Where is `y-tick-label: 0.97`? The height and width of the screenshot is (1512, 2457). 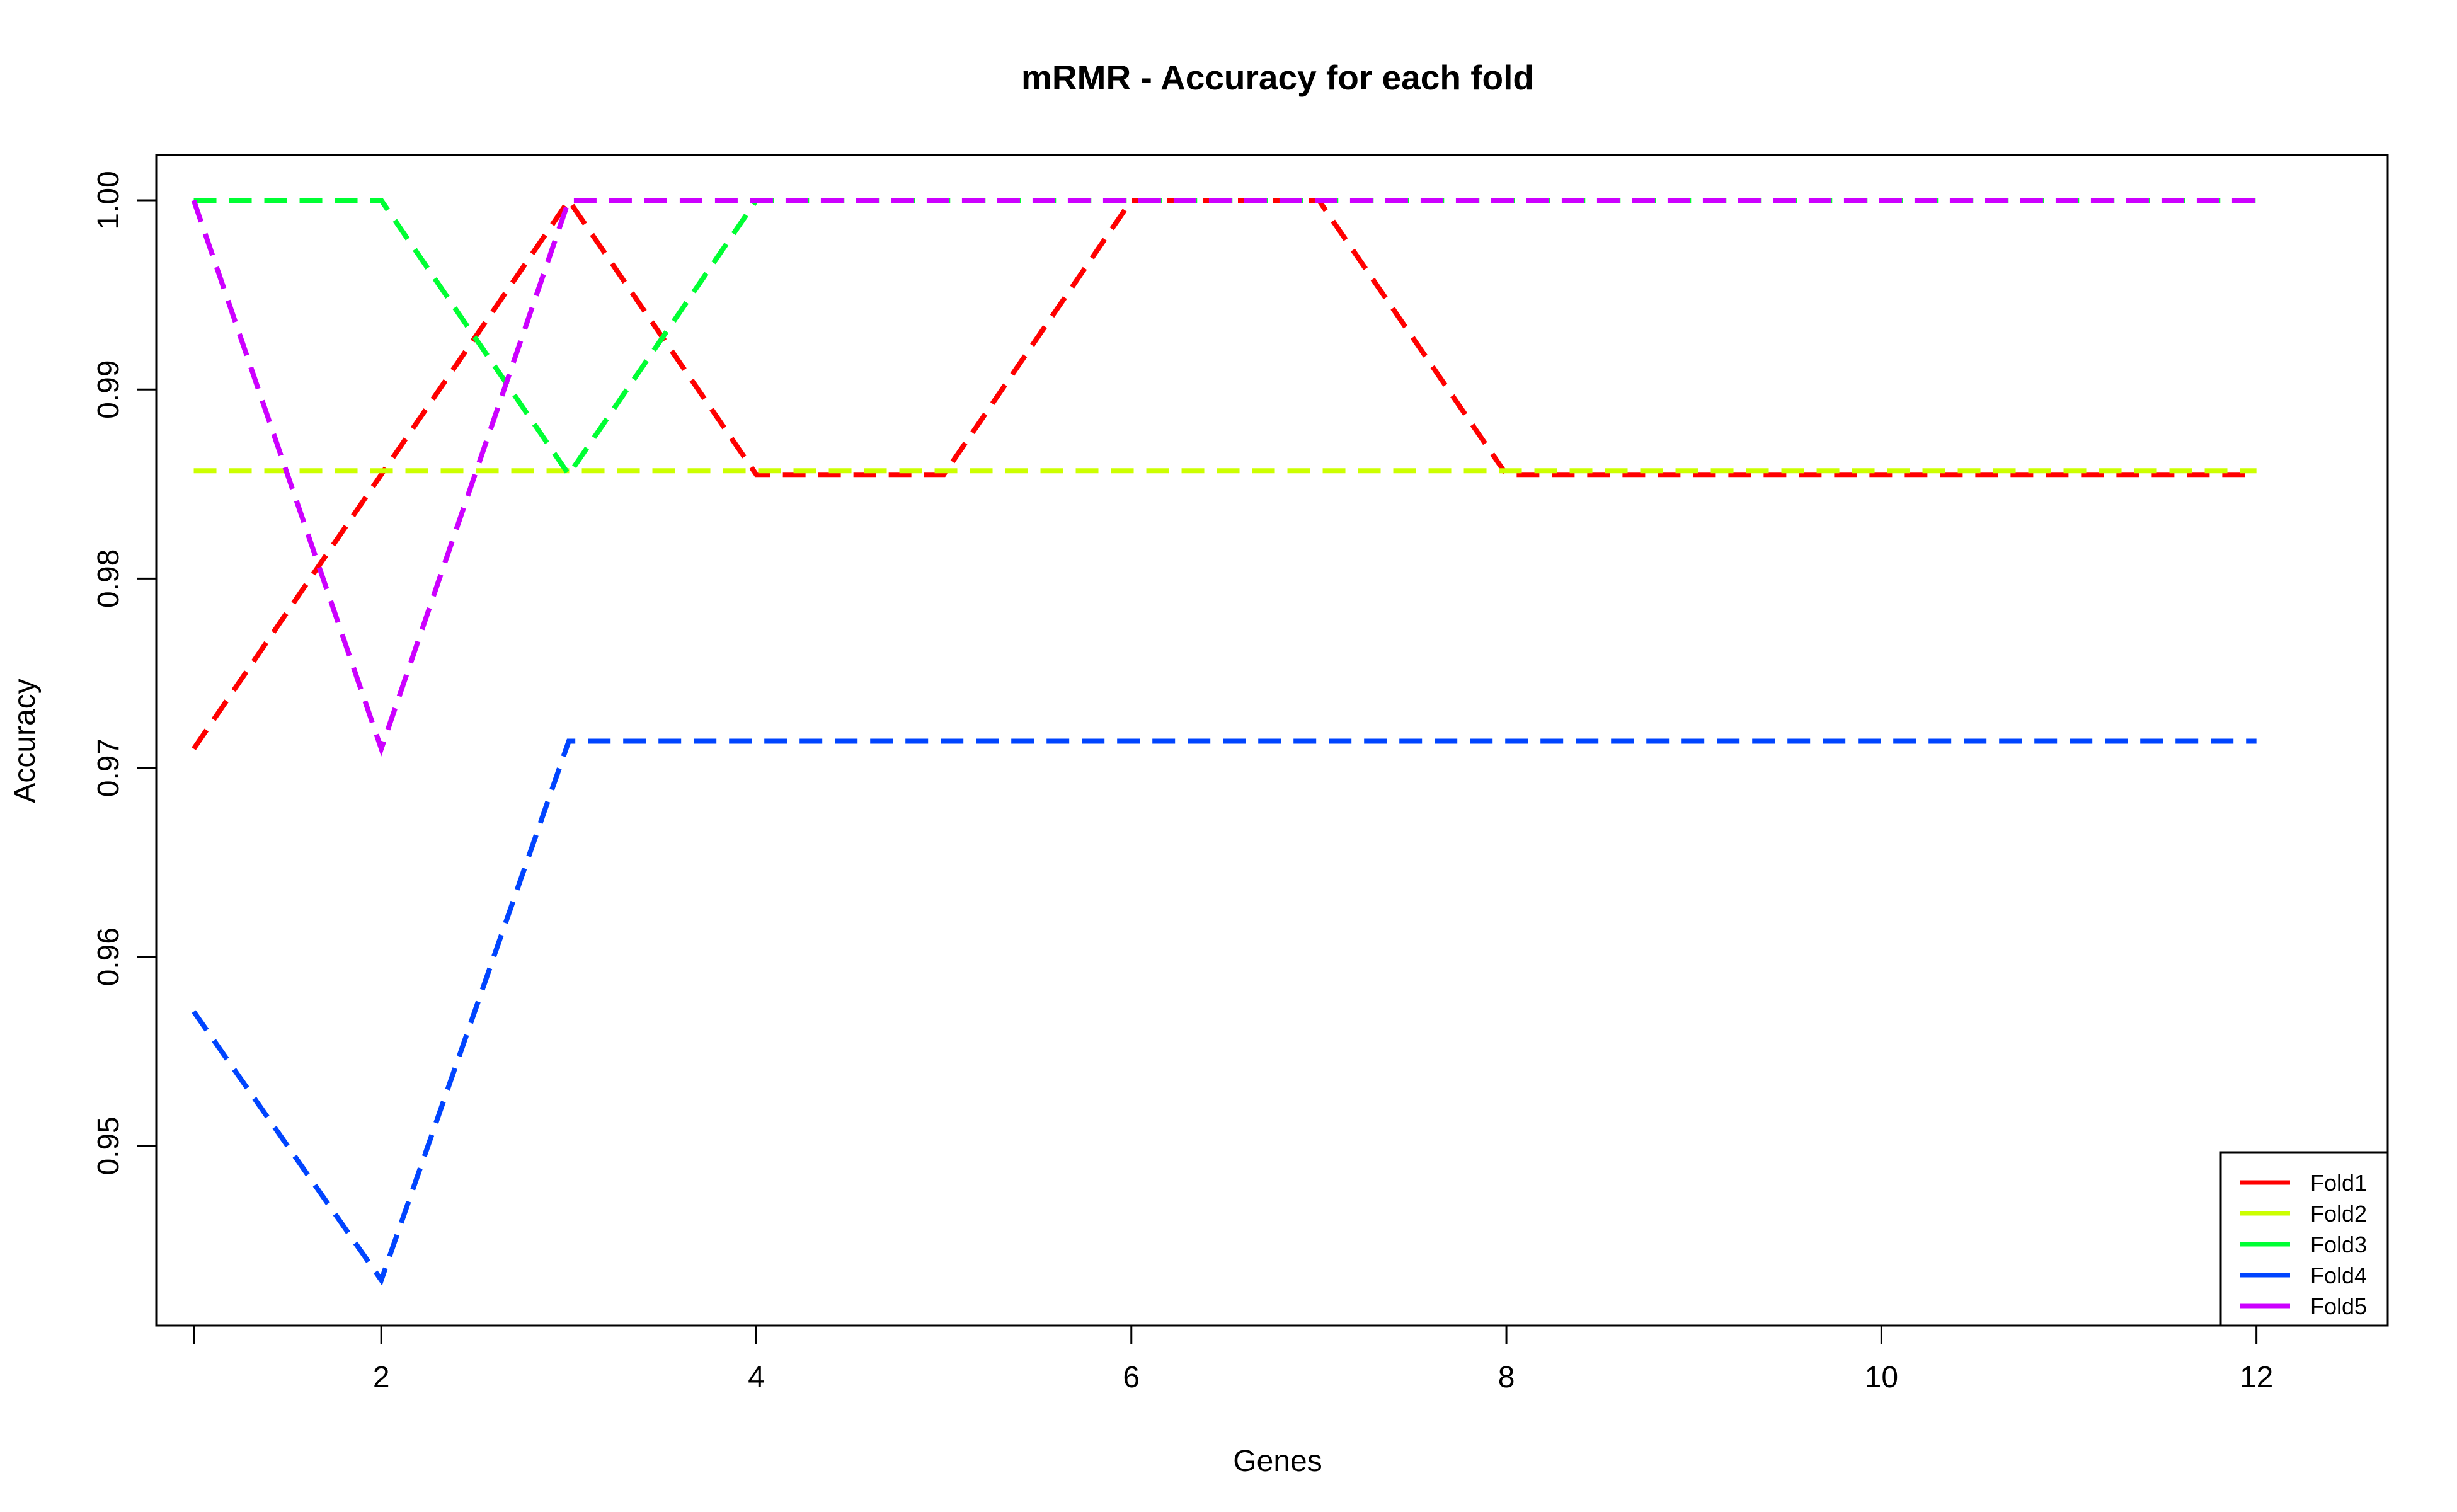
y-tick-label: 0.97 is located at coordinates (108, 767).